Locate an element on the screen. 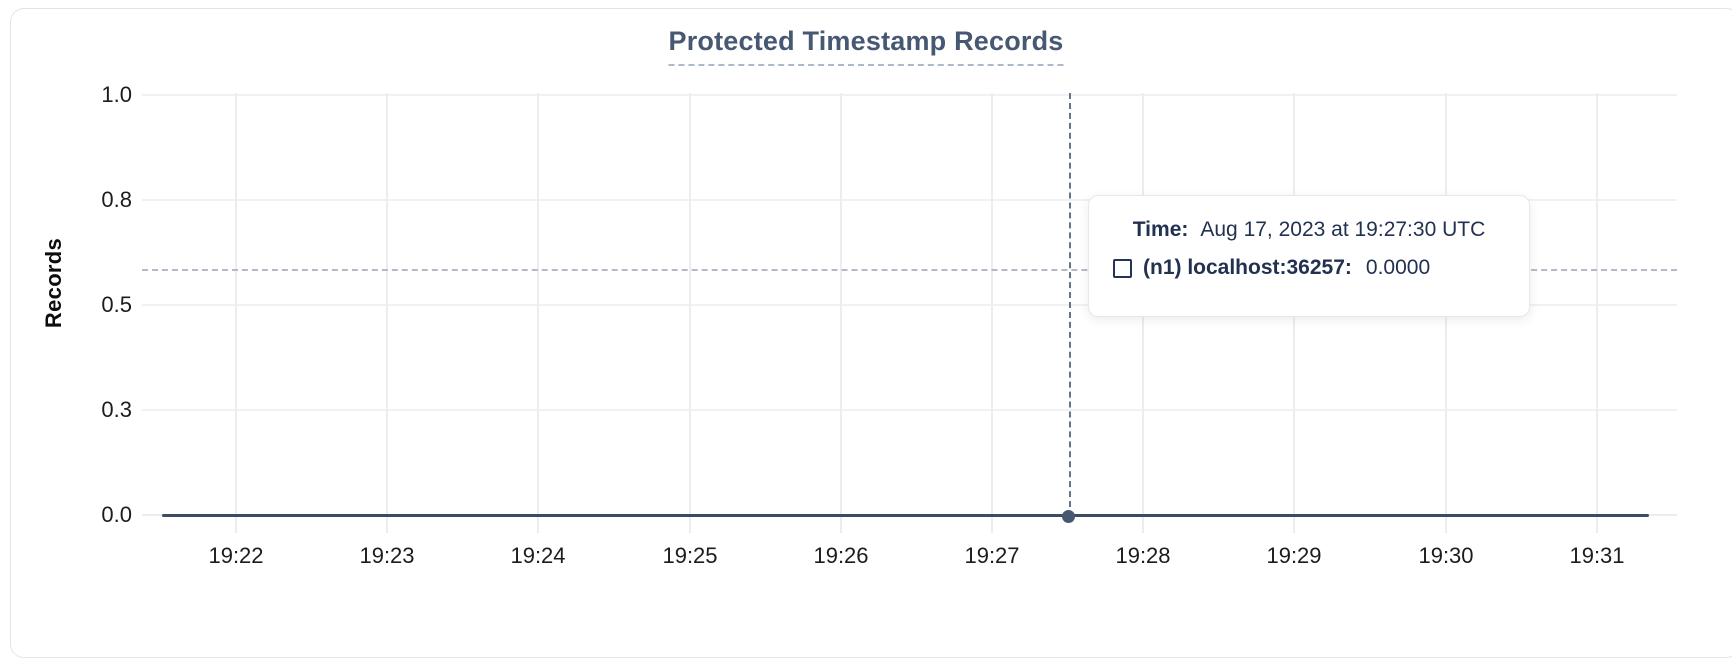 Image resolution: width=1732 pixels, height=658 pixels. y-tick-label: 0.8 is located at coordinates (116, 199).